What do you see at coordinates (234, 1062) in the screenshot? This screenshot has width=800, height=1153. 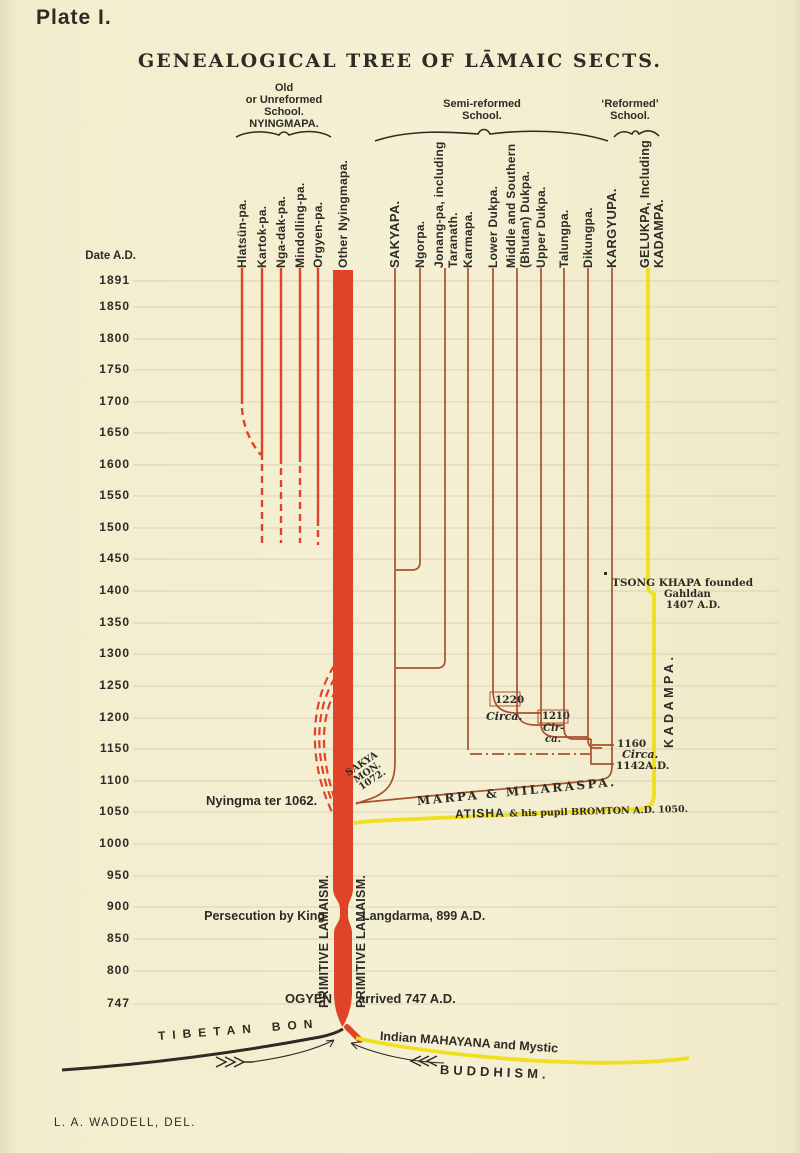 I see `left-feather-arrow-icon` at bounding box center [234, 1062].